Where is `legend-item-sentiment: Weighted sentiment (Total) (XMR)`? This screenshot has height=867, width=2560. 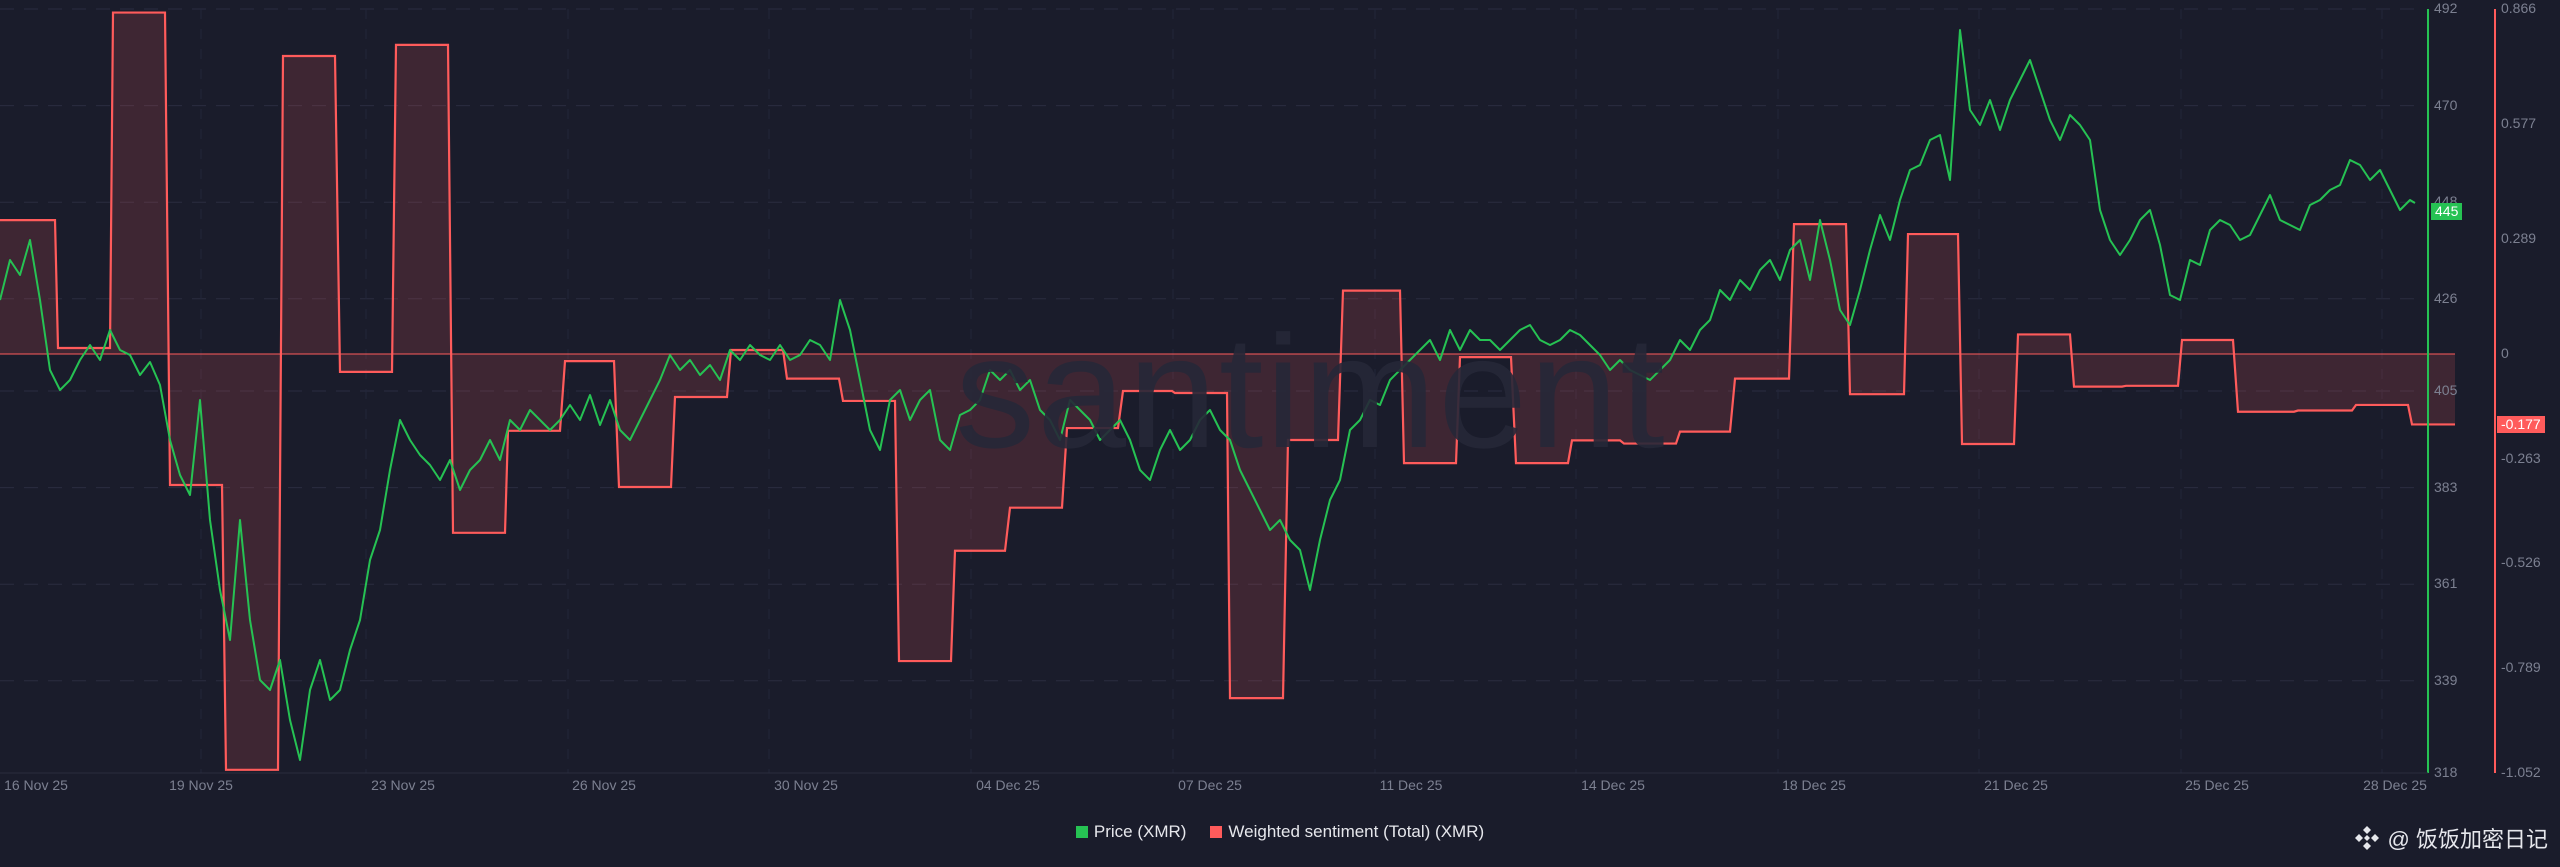
legend-item-sentiment: Weighted sentiment (Total) (XMR) is located at coordinates (1347, 832).